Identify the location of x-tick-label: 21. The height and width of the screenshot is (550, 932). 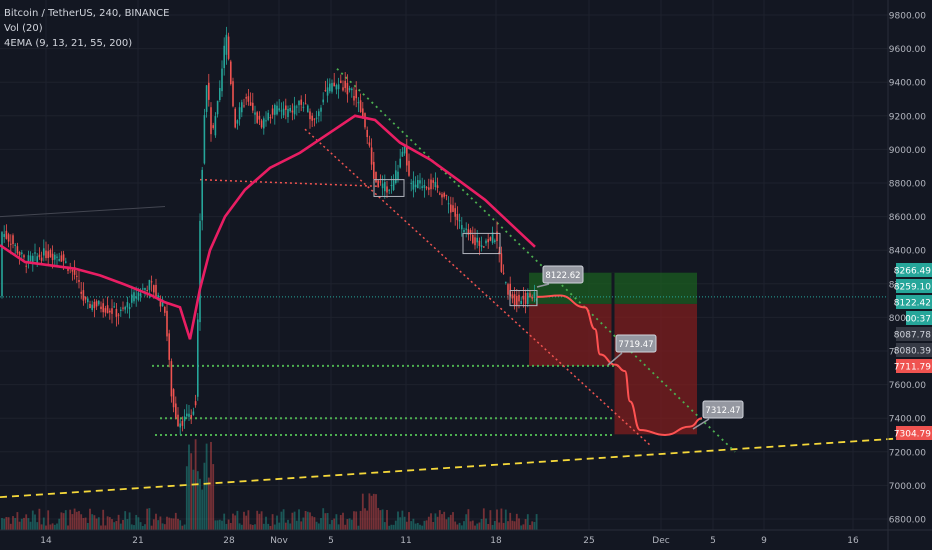
(137, 541).